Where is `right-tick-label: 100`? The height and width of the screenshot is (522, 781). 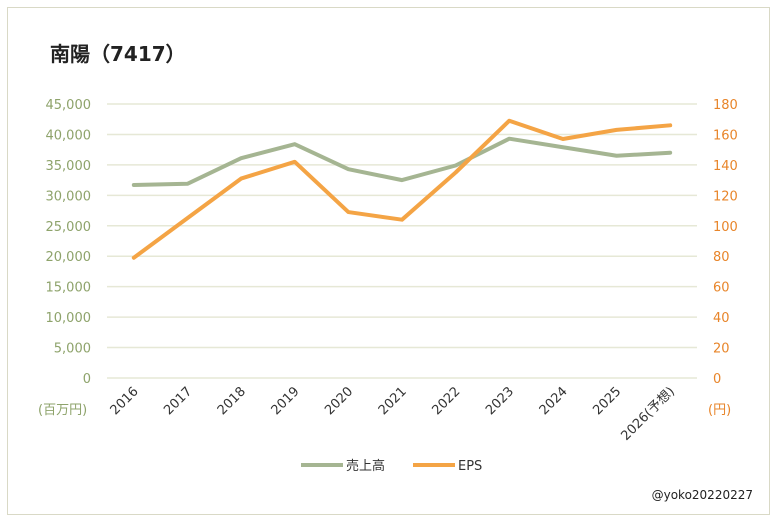
right-tick-label: 100 is located at coordinates (725, 227).